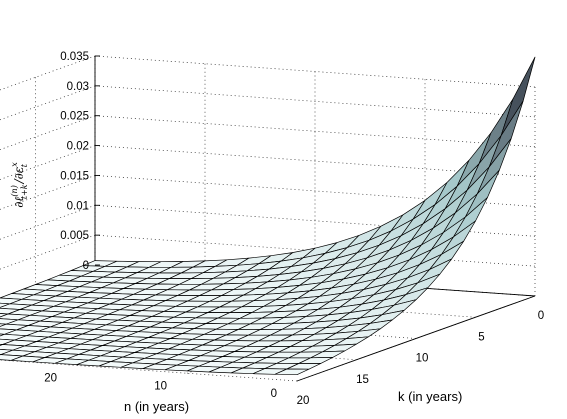 This screenshot has height=419, width=567. I want to click on z-tick-label: 0.015, so click(74, 176).